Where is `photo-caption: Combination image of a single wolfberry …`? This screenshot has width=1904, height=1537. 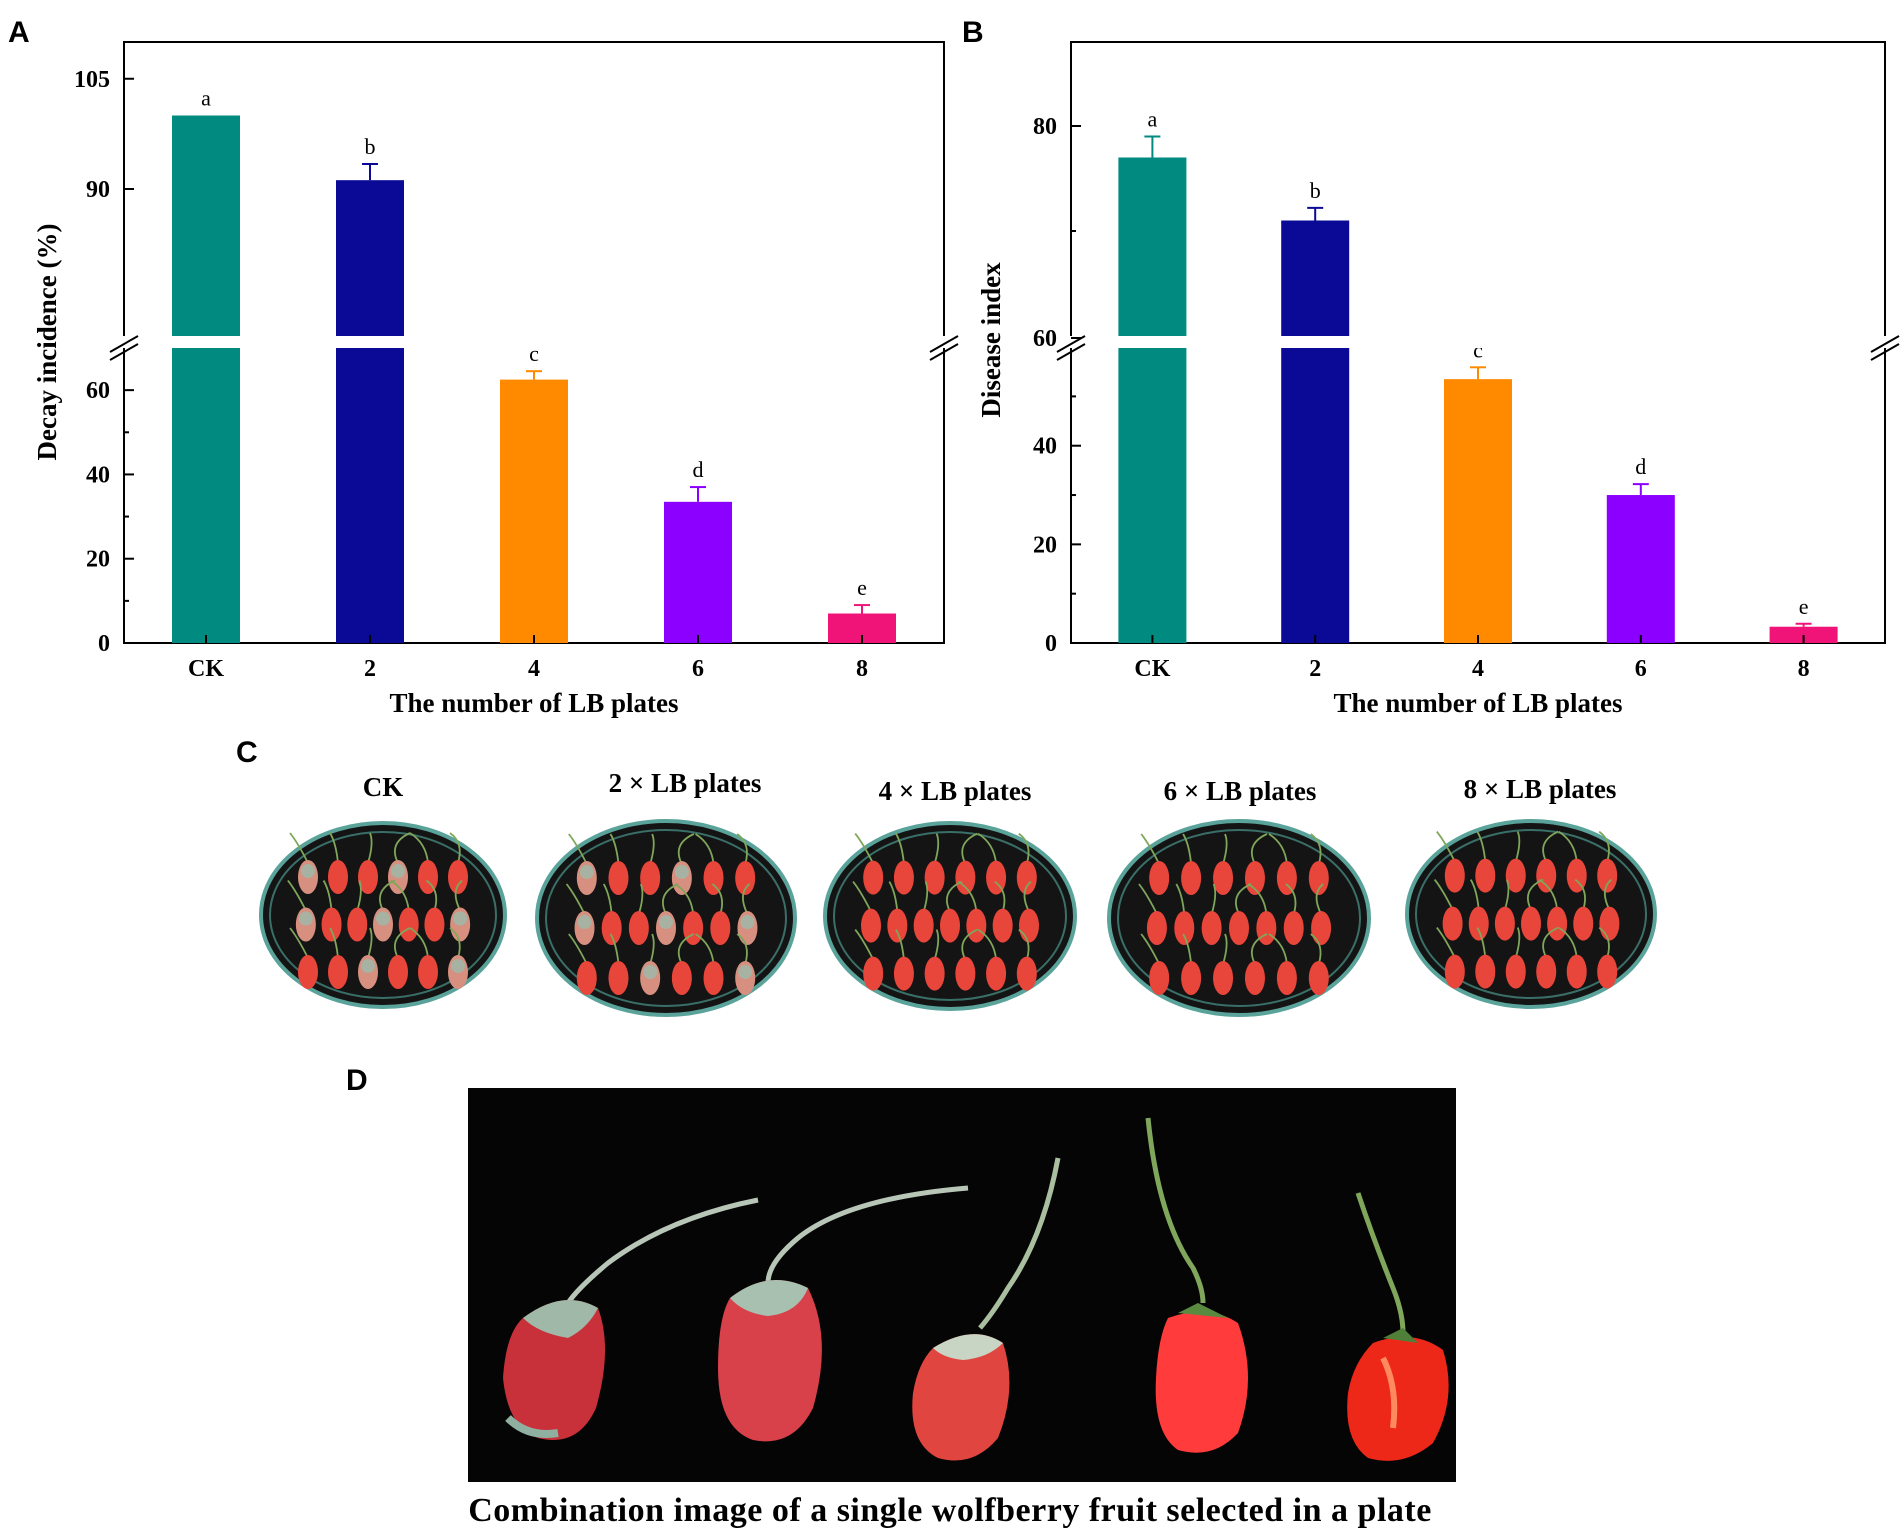
photo-caption: Combination image of a single wolfberry … is located at coordinates (950, 1510).